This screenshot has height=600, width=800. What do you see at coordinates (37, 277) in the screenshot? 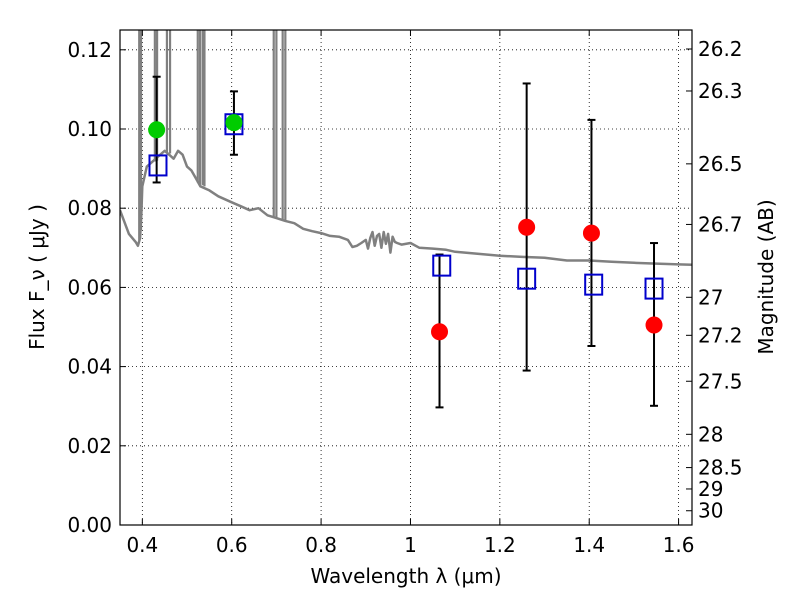
I see `y-axis-label-left: Flux F_ν ( μJy )` at bounding box center [37, 277].